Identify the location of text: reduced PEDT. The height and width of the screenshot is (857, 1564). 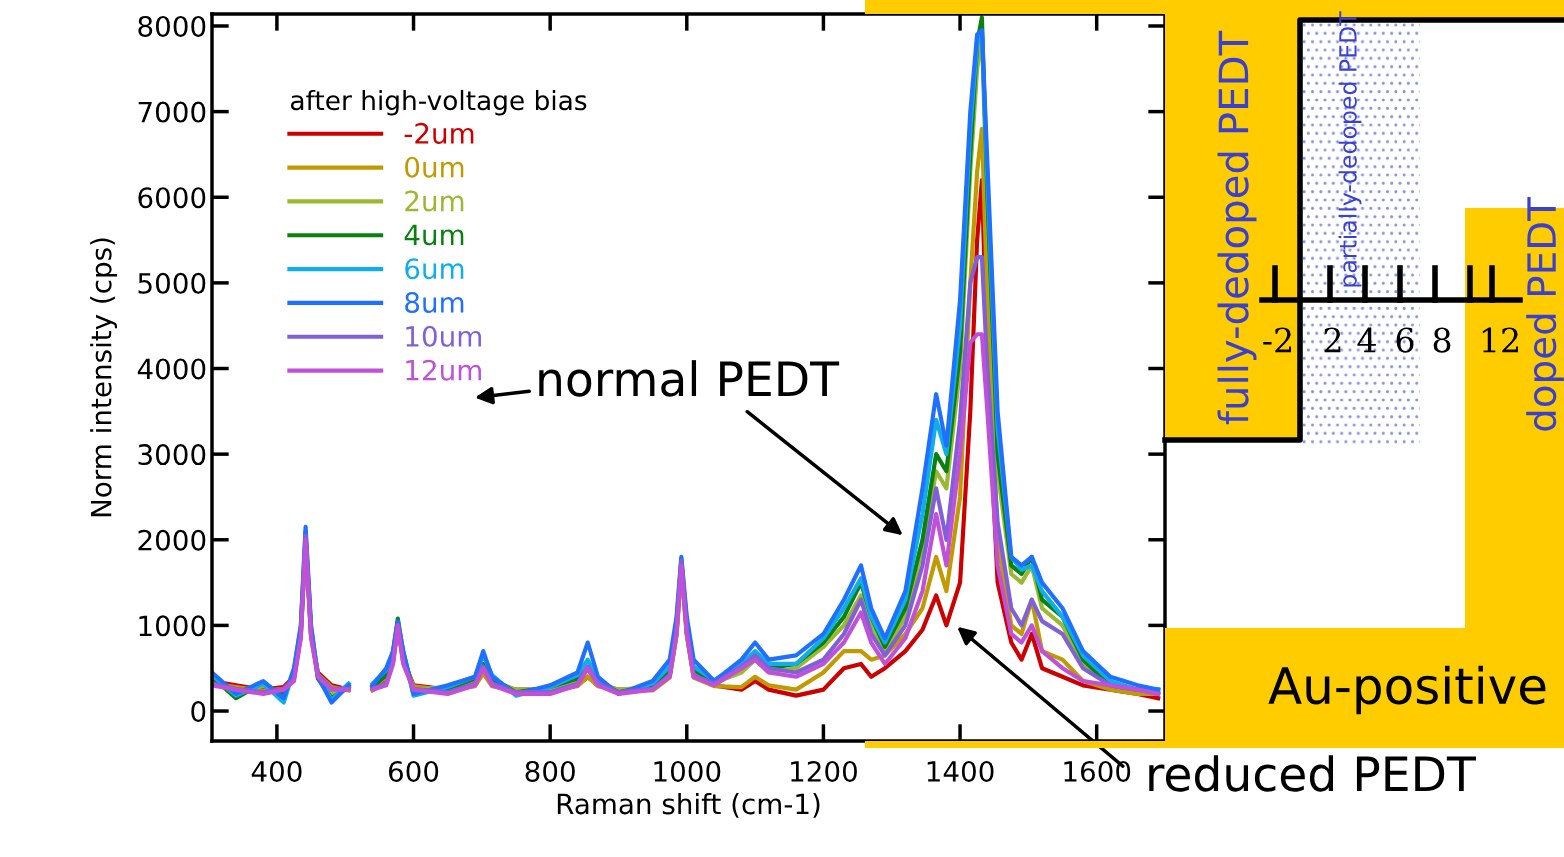
(1312, 773).